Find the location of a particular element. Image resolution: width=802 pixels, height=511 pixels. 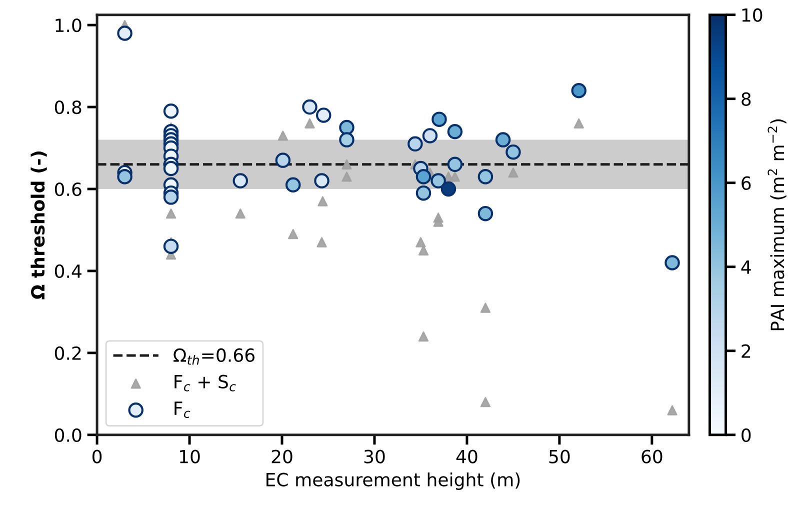

x-tick-label: 30 is located at coordinates (374, 457).